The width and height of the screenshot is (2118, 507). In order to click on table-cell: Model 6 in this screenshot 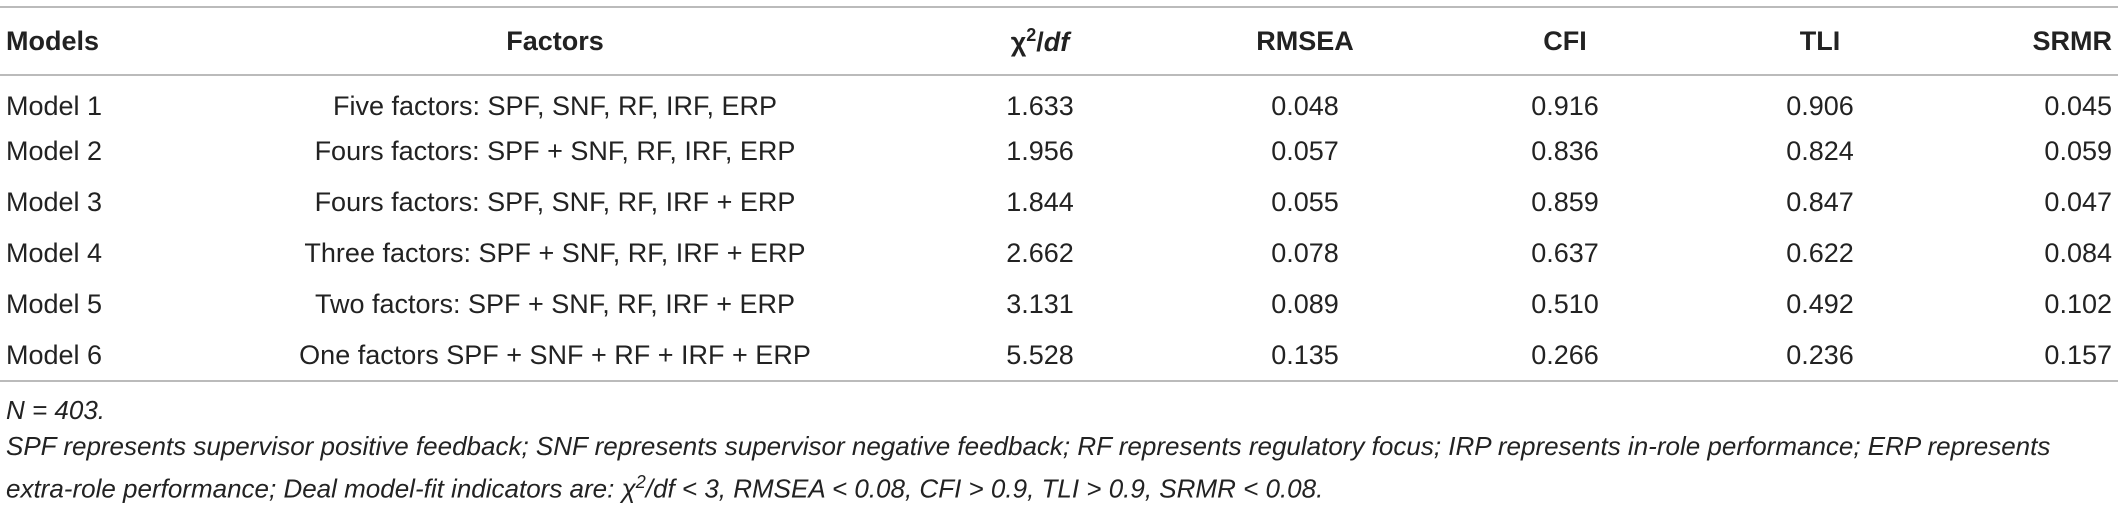, I will do `click(54, 354)`.